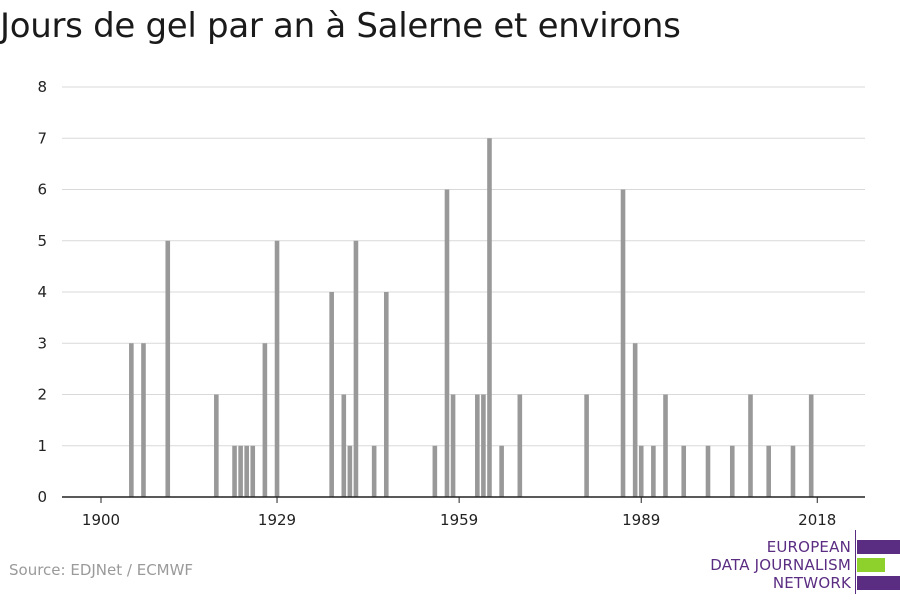 This screenshot has width=900, height=600. I want to click on bar-1958, so click(453, 445).